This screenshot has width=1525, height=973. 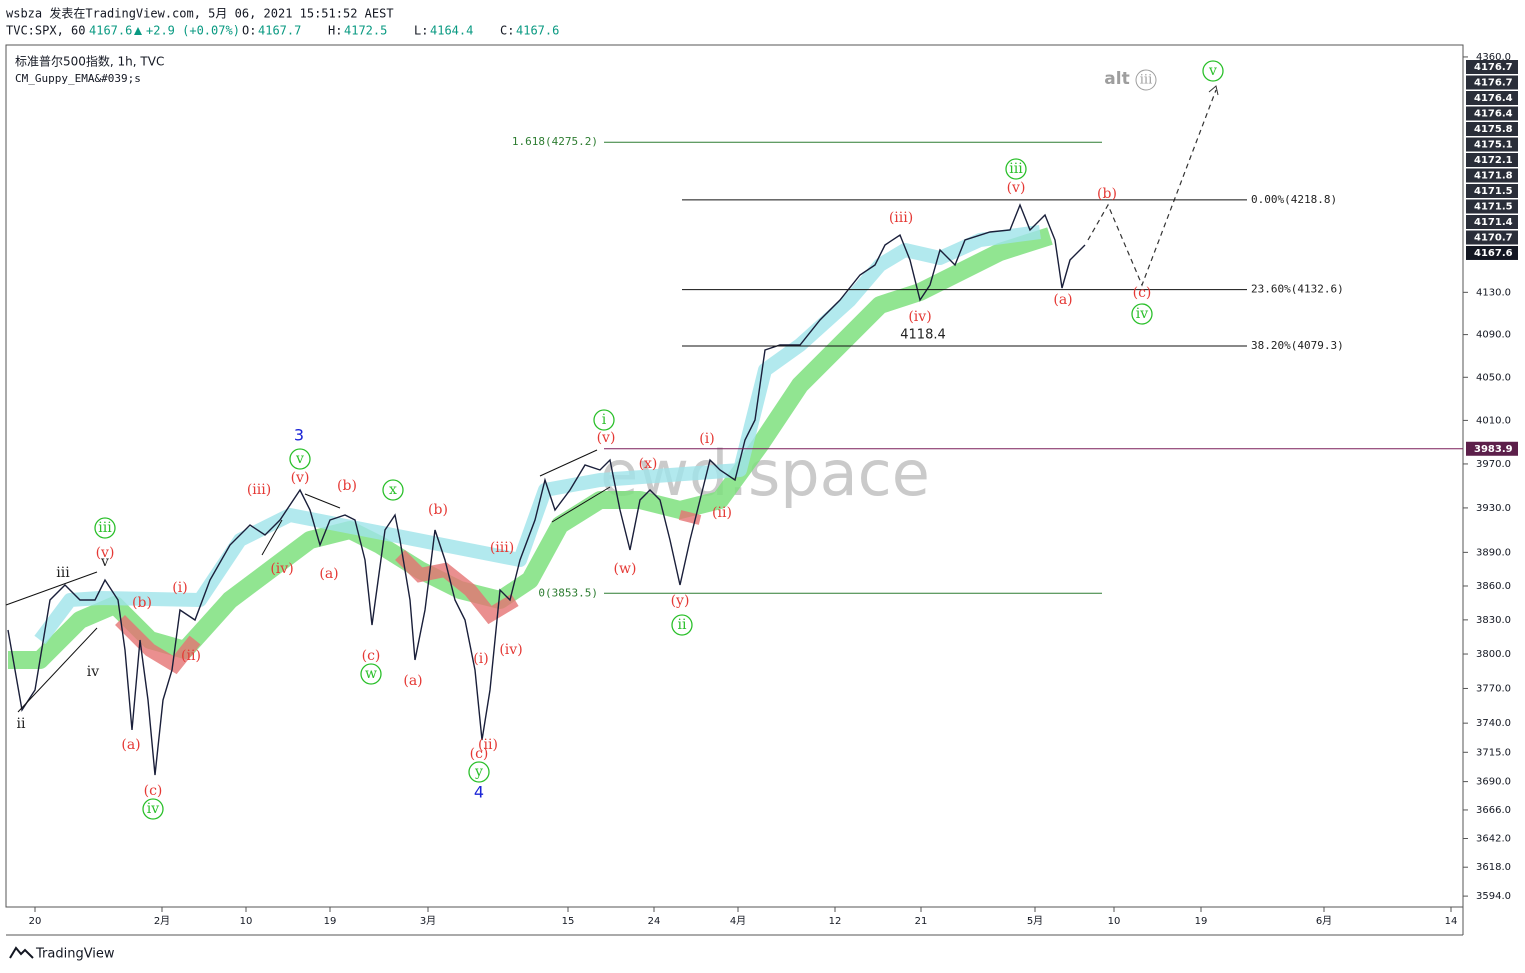 I want to click on fib-label: 38.20%(4079.3), so click(x=1297, y=345).